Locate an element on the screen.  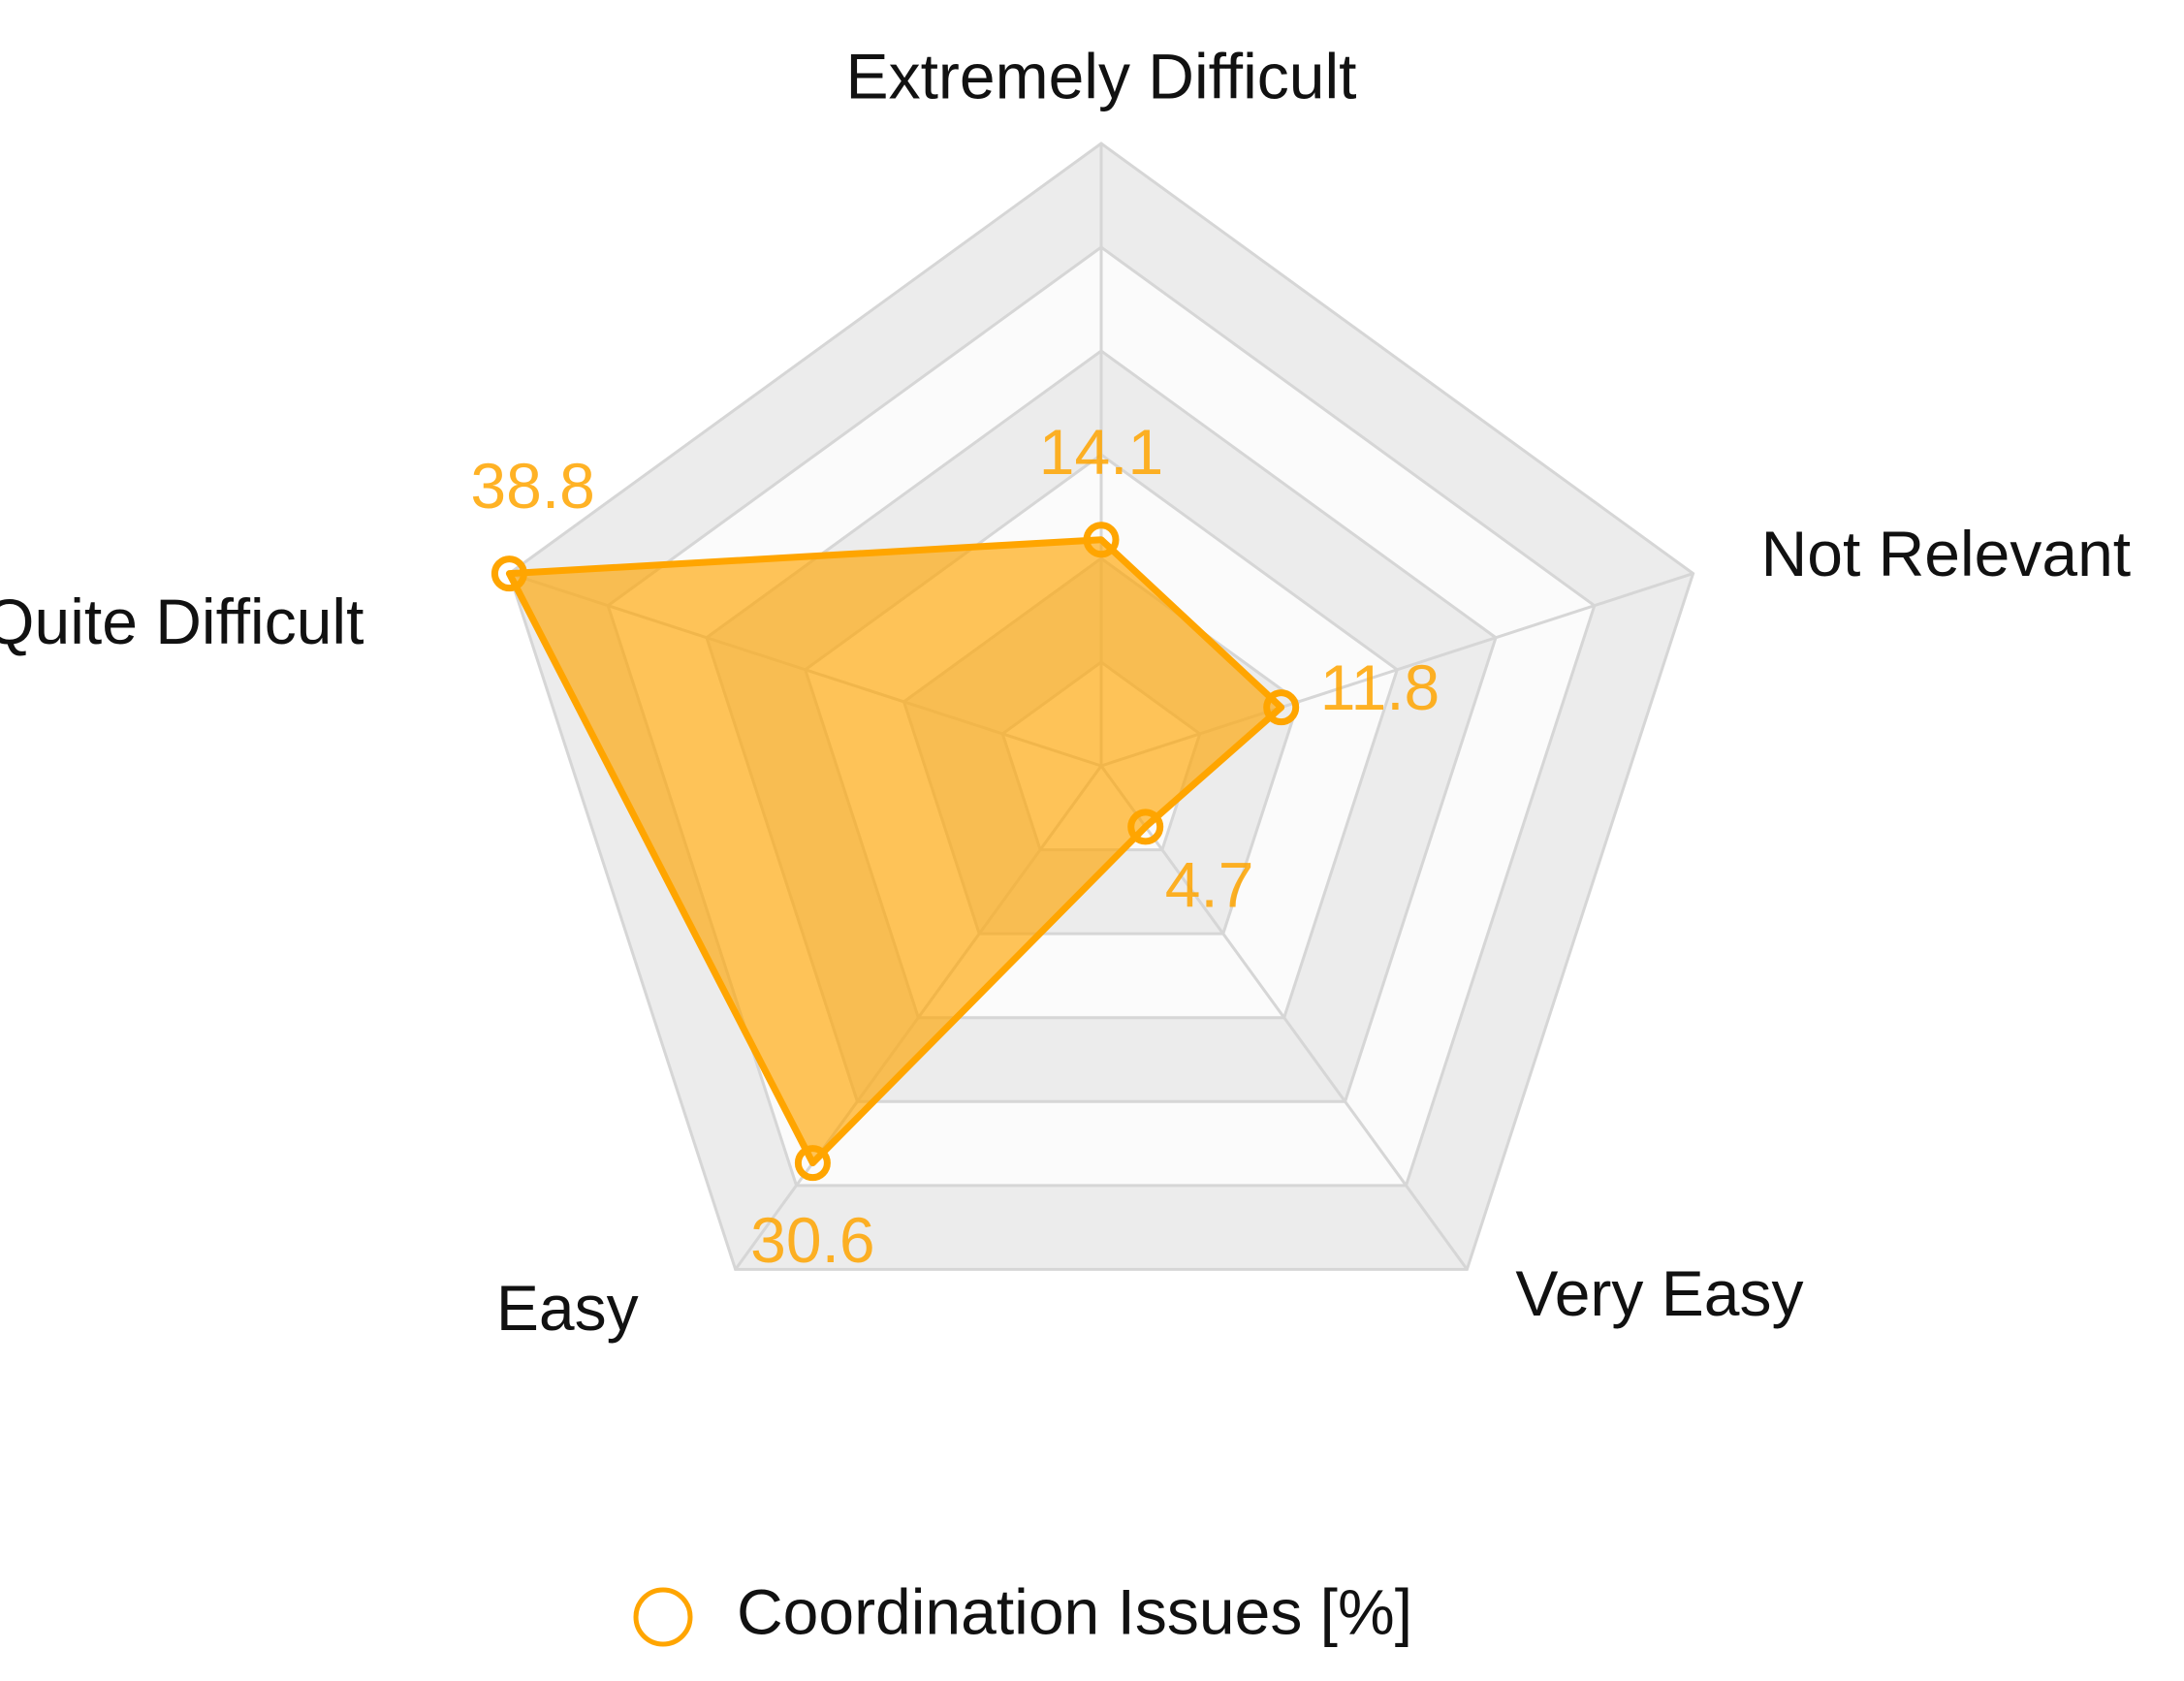
axis-label: Extremely Difficult is located at coordinates (1102, 75).